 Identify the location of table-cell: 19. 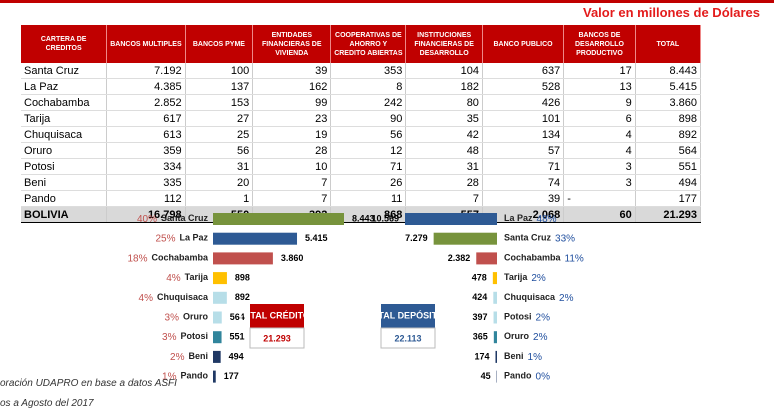
(292, 134).